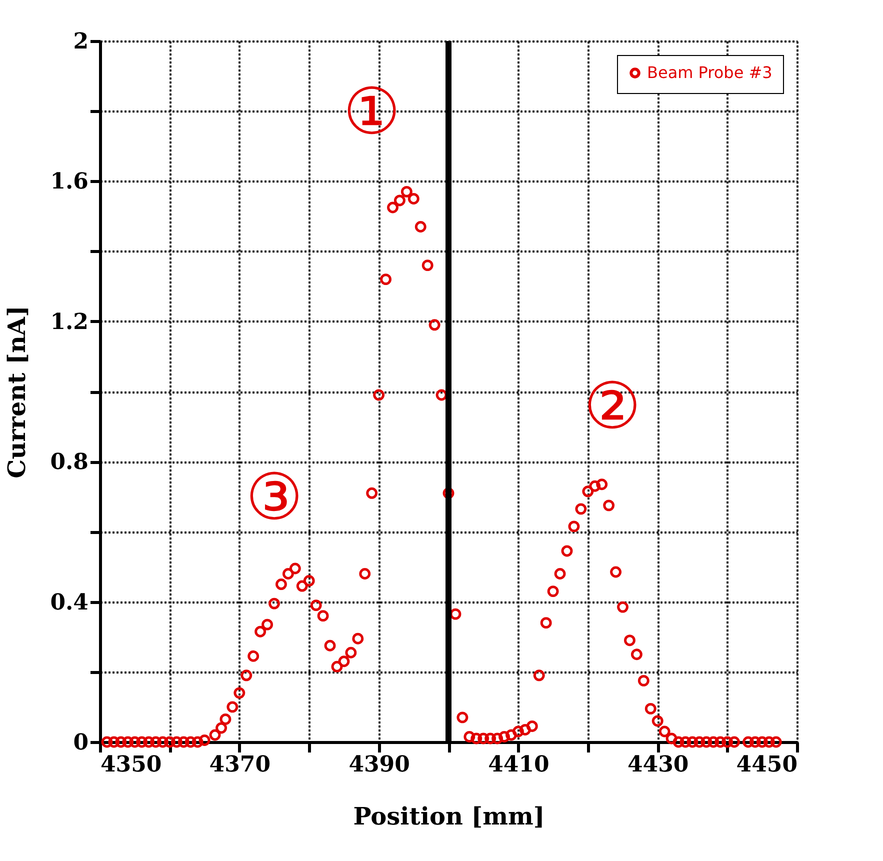 The height and width of the screenshot is (861, 883). I want to click on x-tick-label: 4370, so click(240, 765).